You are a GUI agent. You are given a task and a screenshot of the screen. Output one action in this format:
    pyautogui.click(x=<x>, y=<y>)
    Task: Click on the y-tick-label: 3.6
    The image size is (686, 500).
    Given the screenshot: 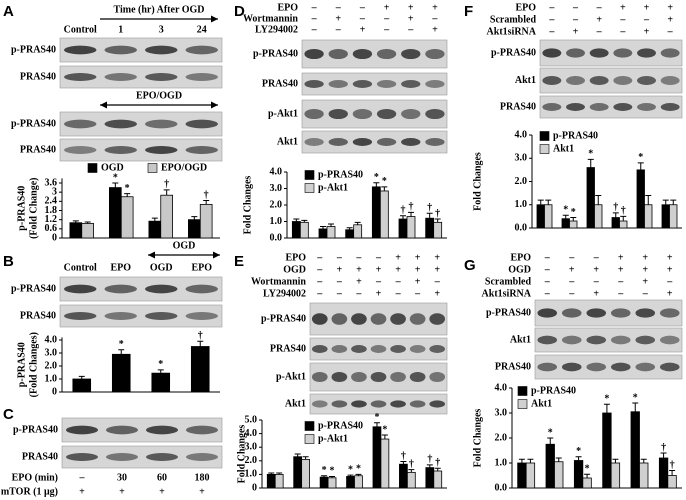 What is the action you would take?
    pyautogui.click(x=51, y=182)
    